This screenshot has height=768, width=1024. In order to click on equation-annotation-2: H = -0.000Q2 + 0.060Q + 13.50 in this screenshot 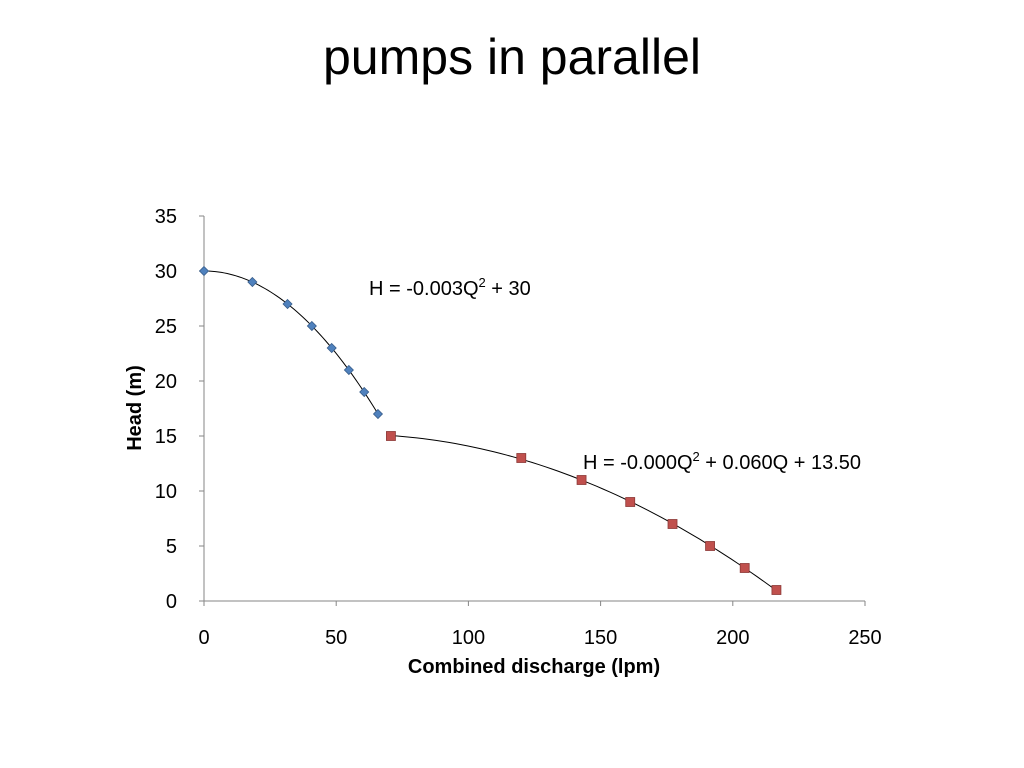, I will do `click(722, 461)`.